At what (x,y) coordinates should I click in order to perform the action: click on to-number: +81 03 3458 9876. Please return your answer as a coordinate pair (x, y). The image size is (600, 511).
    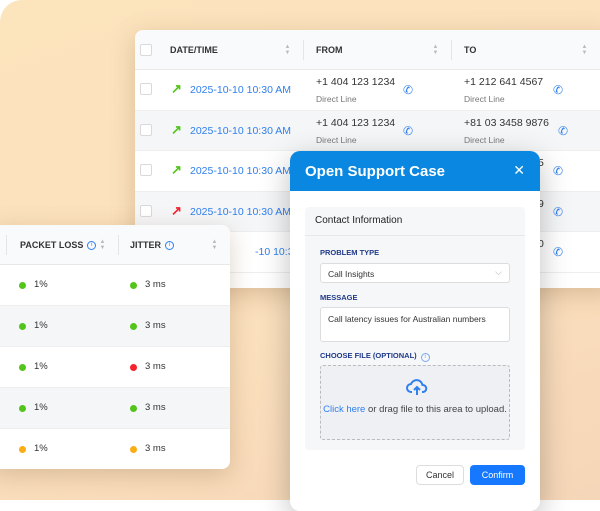
    Looking at the image, I should click on (506, 122).